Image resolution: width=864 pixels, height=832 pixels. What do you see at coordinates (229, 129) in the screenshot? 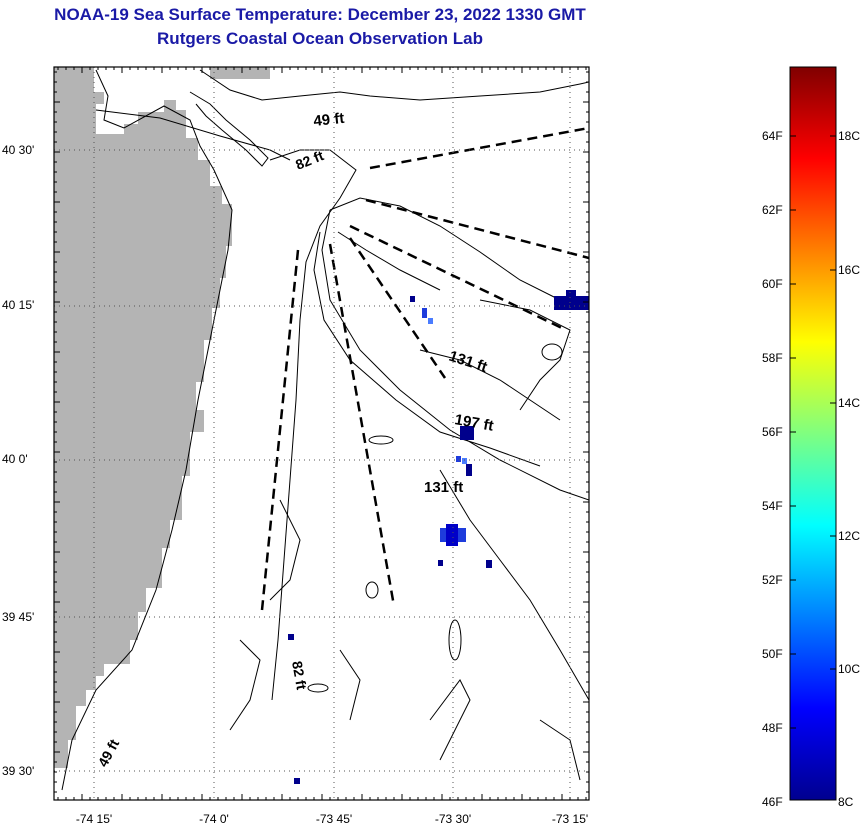
I see `sandy-hook-outline` at bounding box center [229, 129].